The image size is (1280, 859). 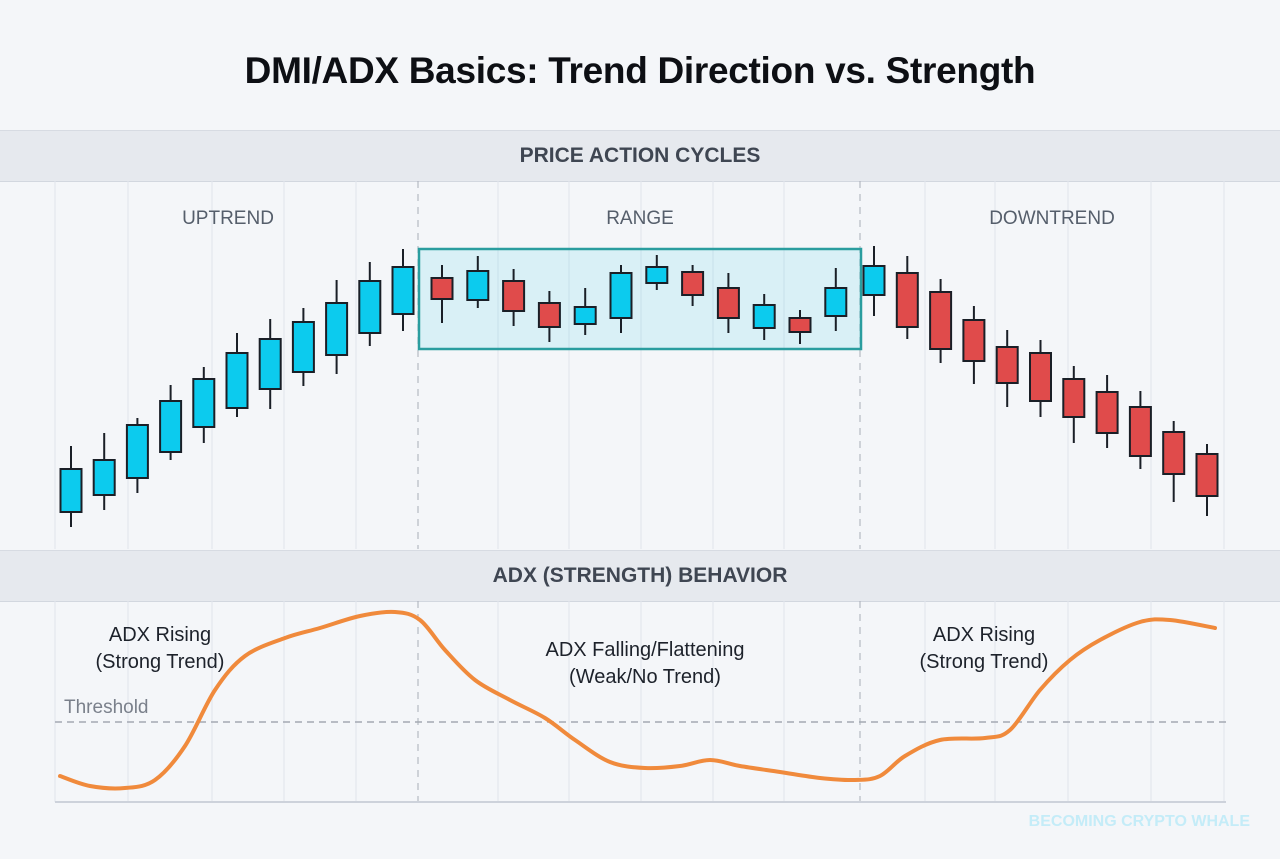 What do you see at coordinates (640, 576) in the screenshot?
I see `adx-section-header: ADX (STRENGTH) BEHAVIOR` at bounding box center [640, 576].